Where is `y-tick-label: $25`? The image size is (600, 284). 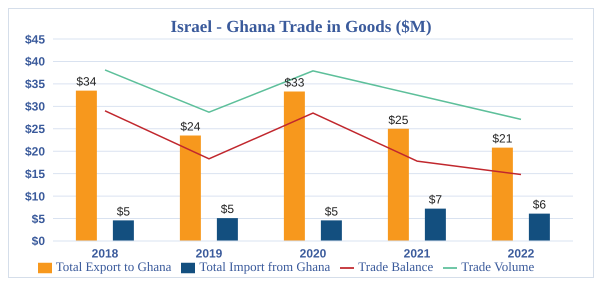
y-tick-label: $25 is located at coordinates (35, 129).